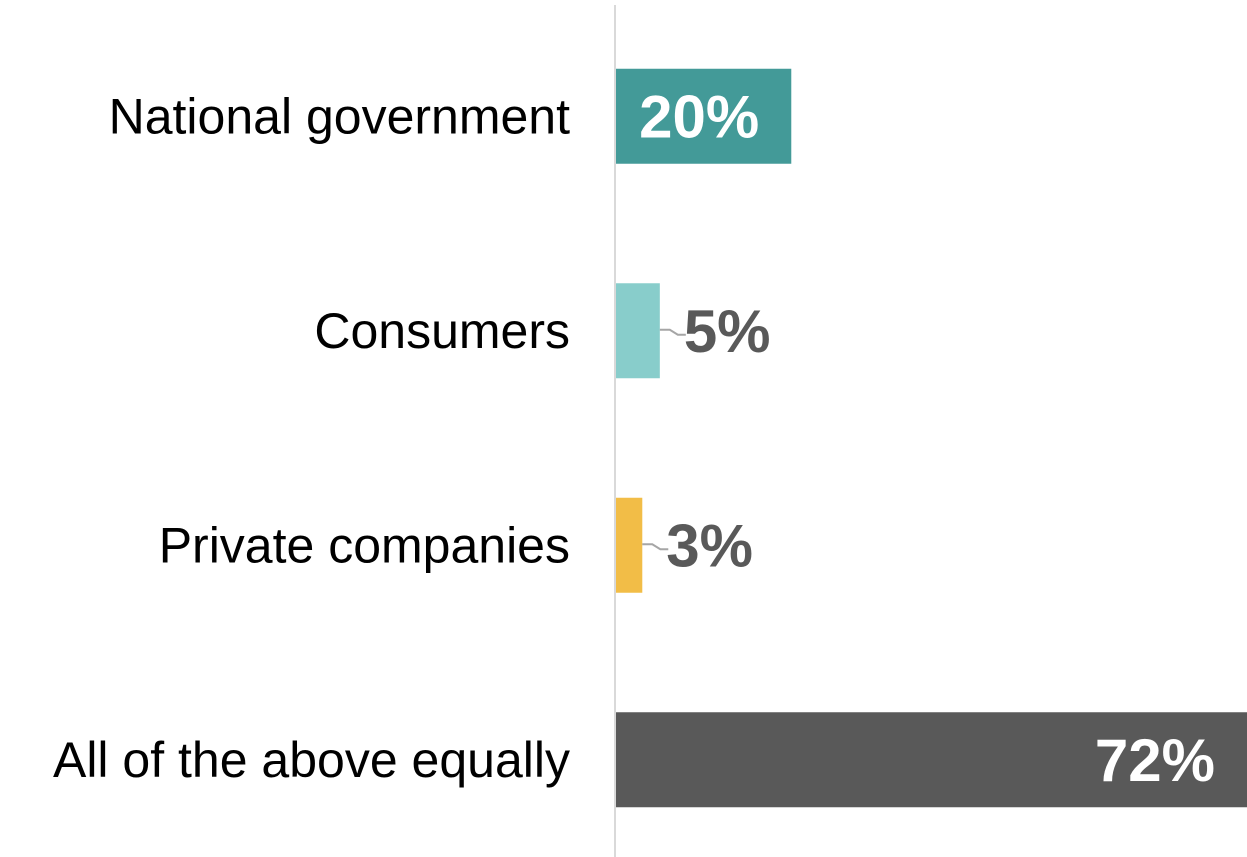 This screenshot has width=1247, height=857. What do you see at coordinates (655, 547) in the screenshot?
I see `leader-line-private-companies` at bounding box center [655, 547].